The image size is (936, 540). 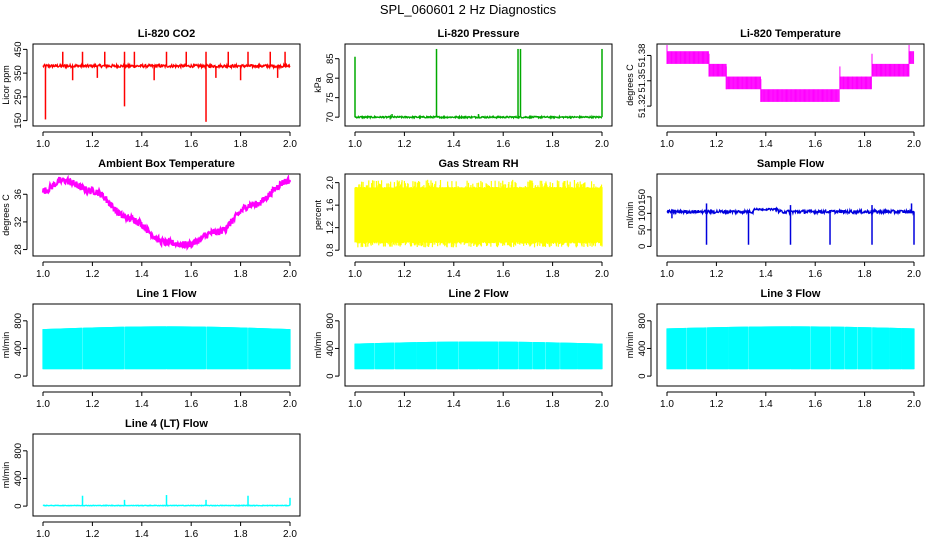 What do you see at coordinates (18, 194) in the screenshot?
I see `y-tick-label: 36` at bounding box center [18, 194].